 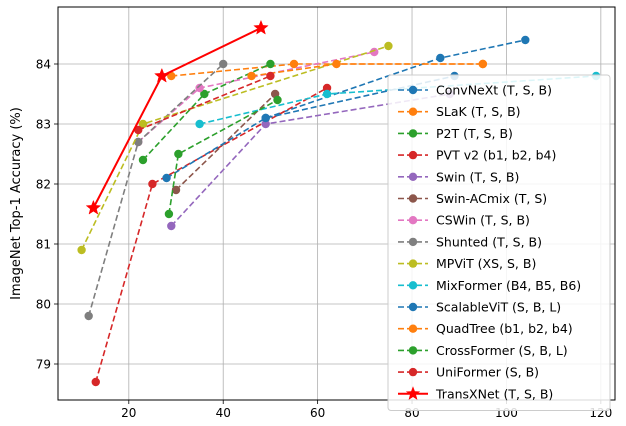 I want to click on legend-label: MPViT (XS, S, B), so click(x=486, y=263).